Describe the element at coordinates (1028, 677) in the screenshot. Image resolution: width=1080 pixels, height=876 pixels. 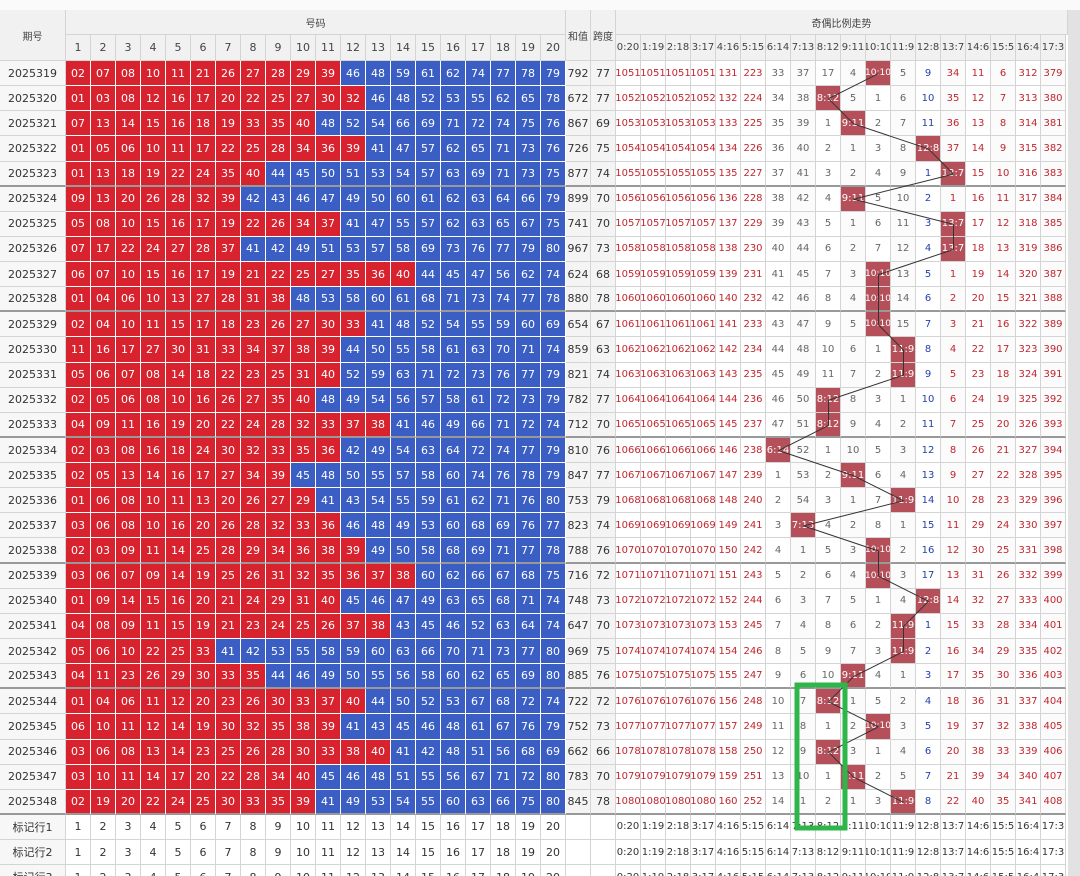
I see `ratio-miss: 336` at that location.